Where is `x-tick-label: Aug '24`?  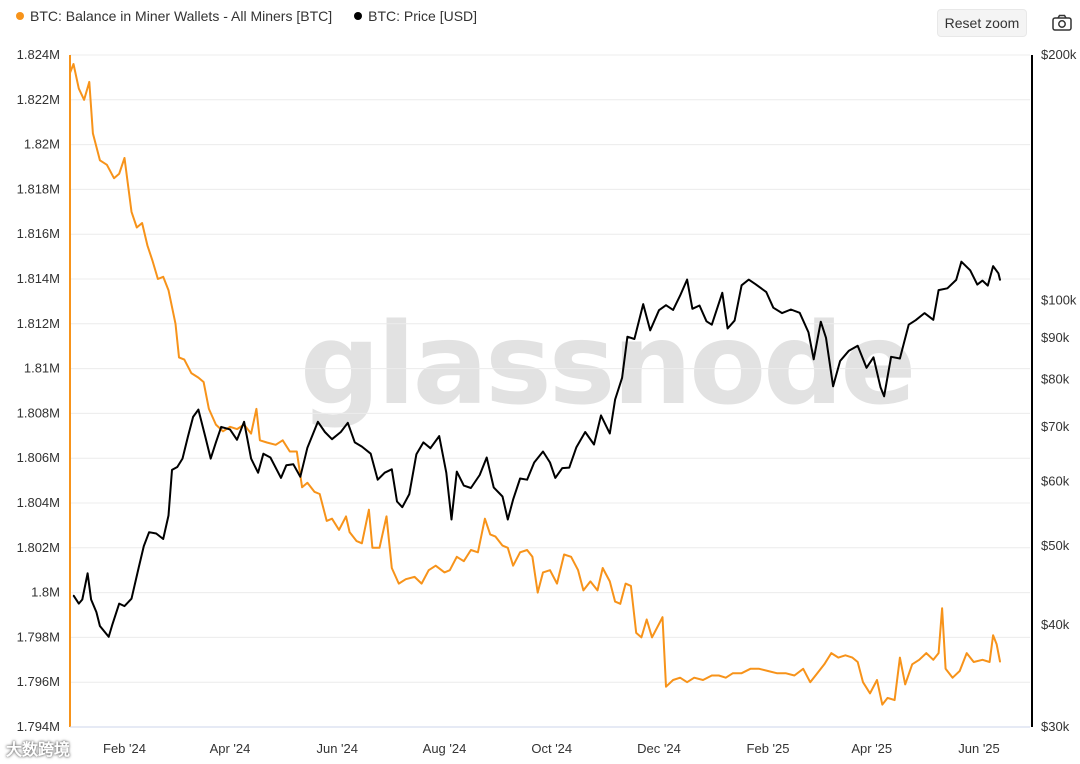 x-tick-label: Aug '24 is located at coordinates (445, 748).